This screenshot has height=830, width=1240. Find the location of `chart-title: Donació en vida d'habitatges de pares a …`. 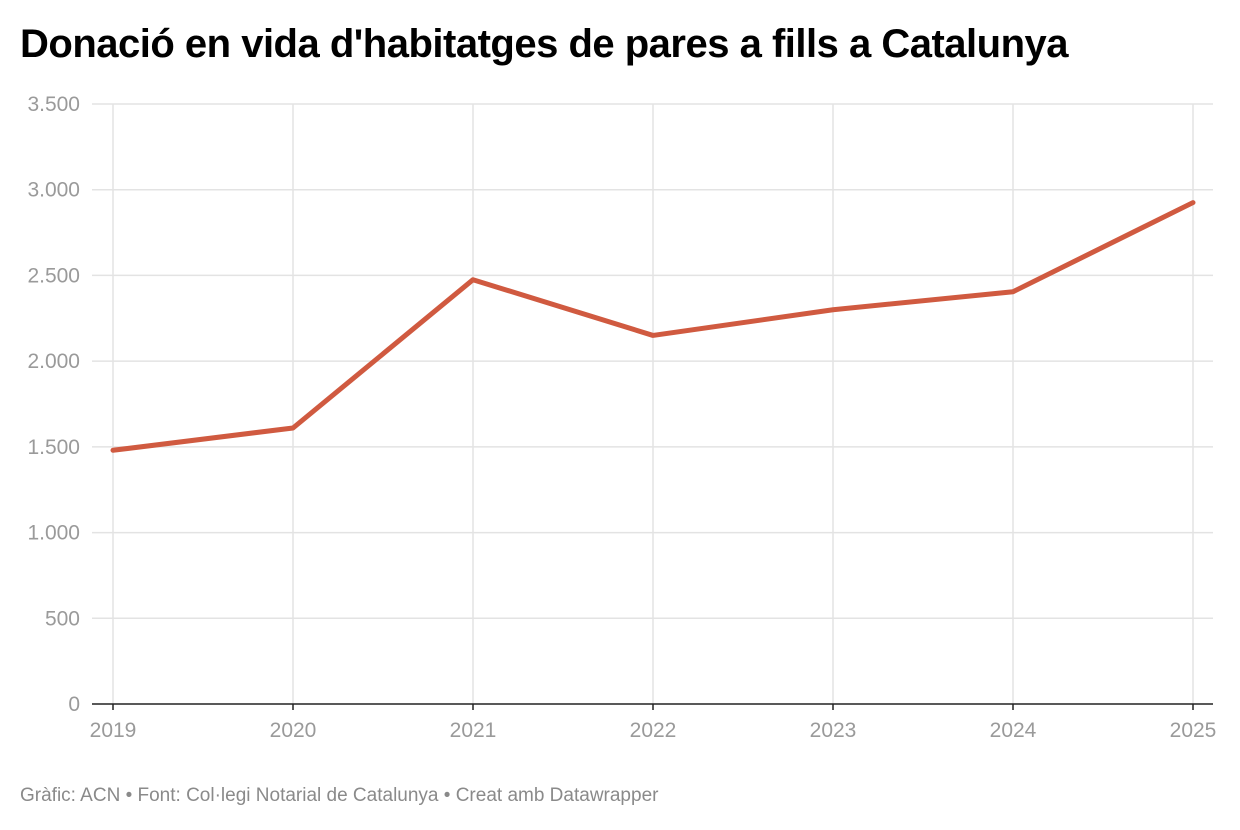

chart-title: Donació en vida d'habitatges de pares a … is located at coordinates (544, 44).